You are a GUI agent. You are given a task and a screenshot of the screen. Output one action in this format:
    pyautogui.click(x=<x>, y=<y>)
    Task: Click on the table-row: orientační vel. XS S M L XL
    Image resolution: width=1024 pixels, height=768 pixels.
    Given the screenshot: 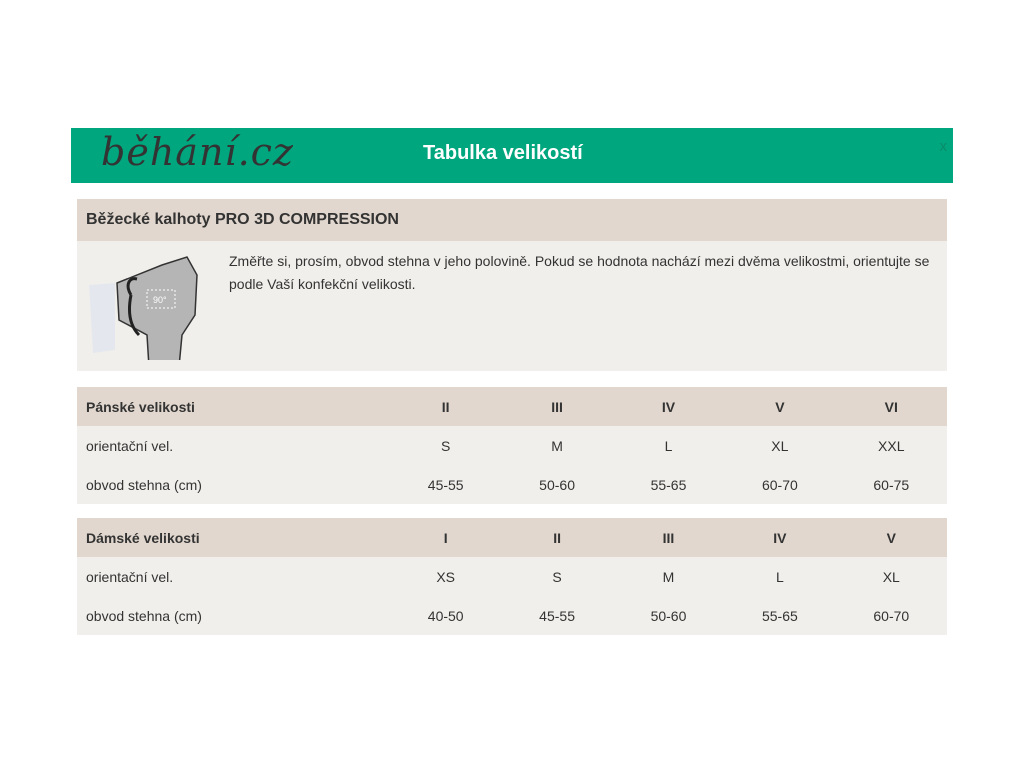 What is the action you would take?
    pyautogui.click(x=512, y=576)
    